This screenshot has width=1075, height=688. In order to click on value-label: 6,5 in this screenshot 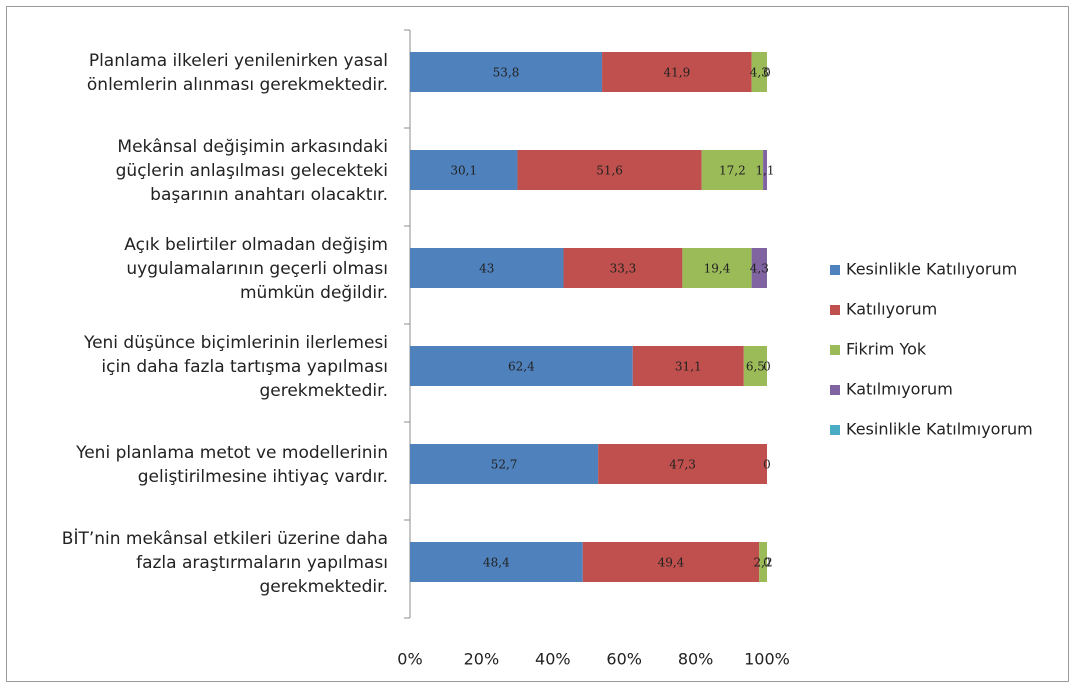, I will do `click(755, 367)`.